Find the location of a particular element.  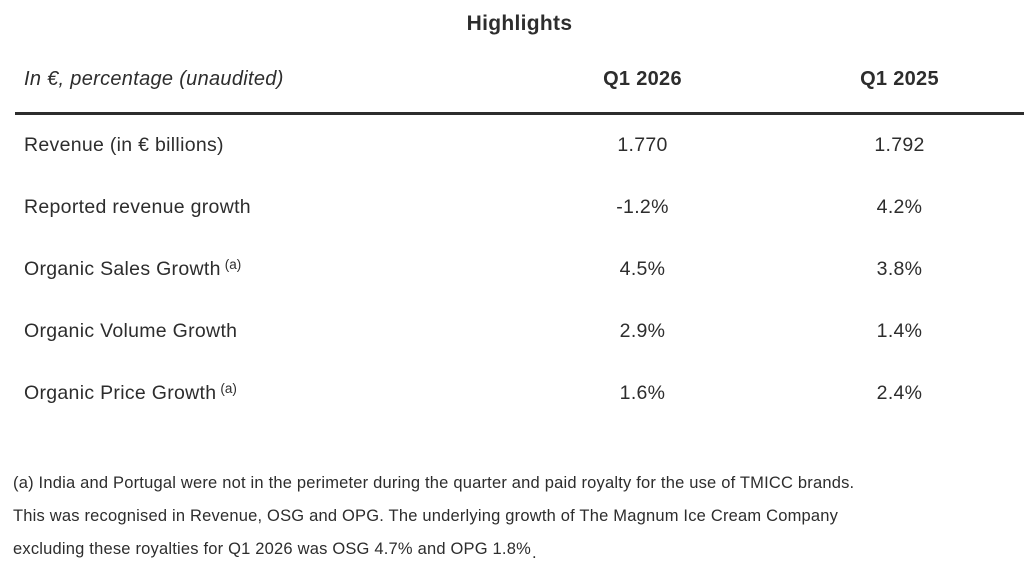

table-header-q1-2026: Q1 2026 is located at coordinates (642, 78).